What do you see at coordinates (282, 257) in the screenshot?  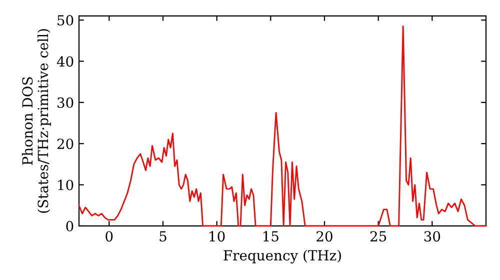 I see `x-axis-title: Frequency (THz)` at bounding box center [282, 257].